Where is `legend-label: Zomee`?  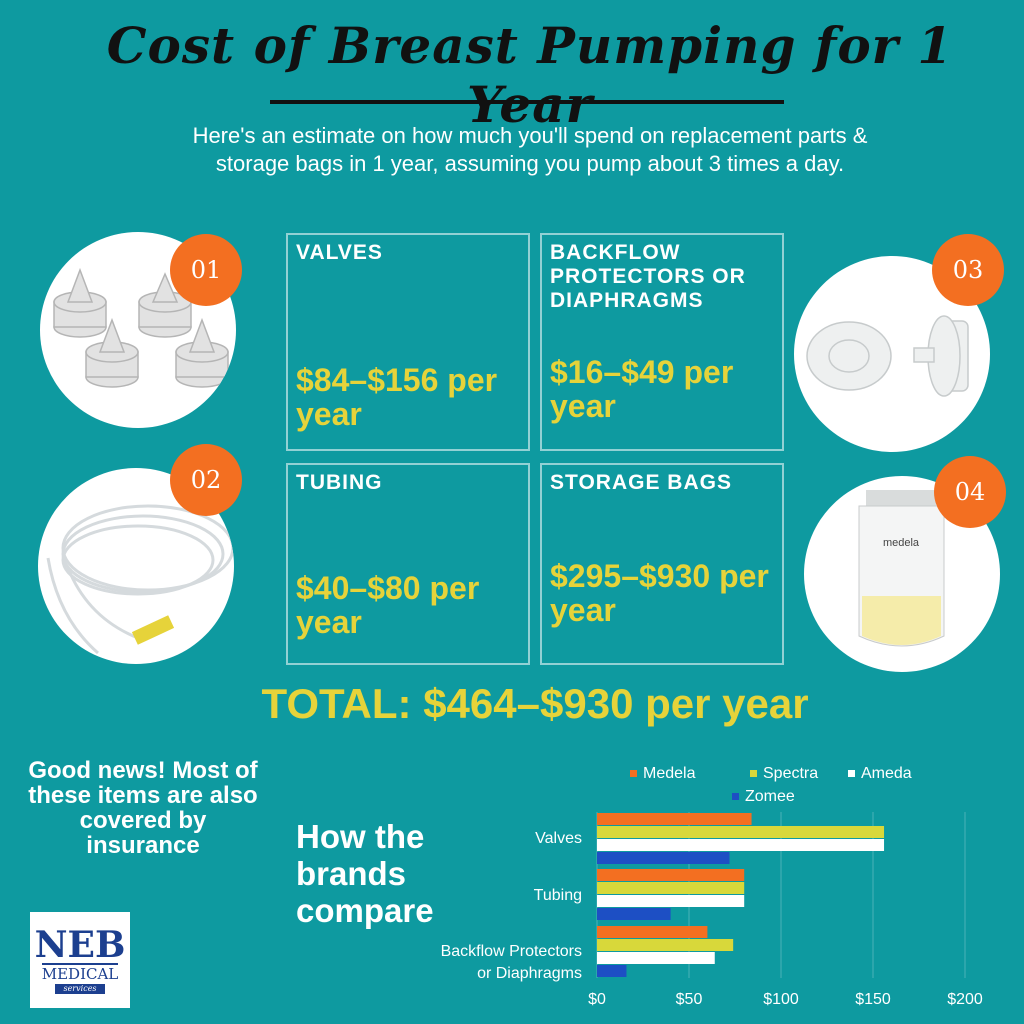 legend-label: Zomee is located at coordinates (770, 796).